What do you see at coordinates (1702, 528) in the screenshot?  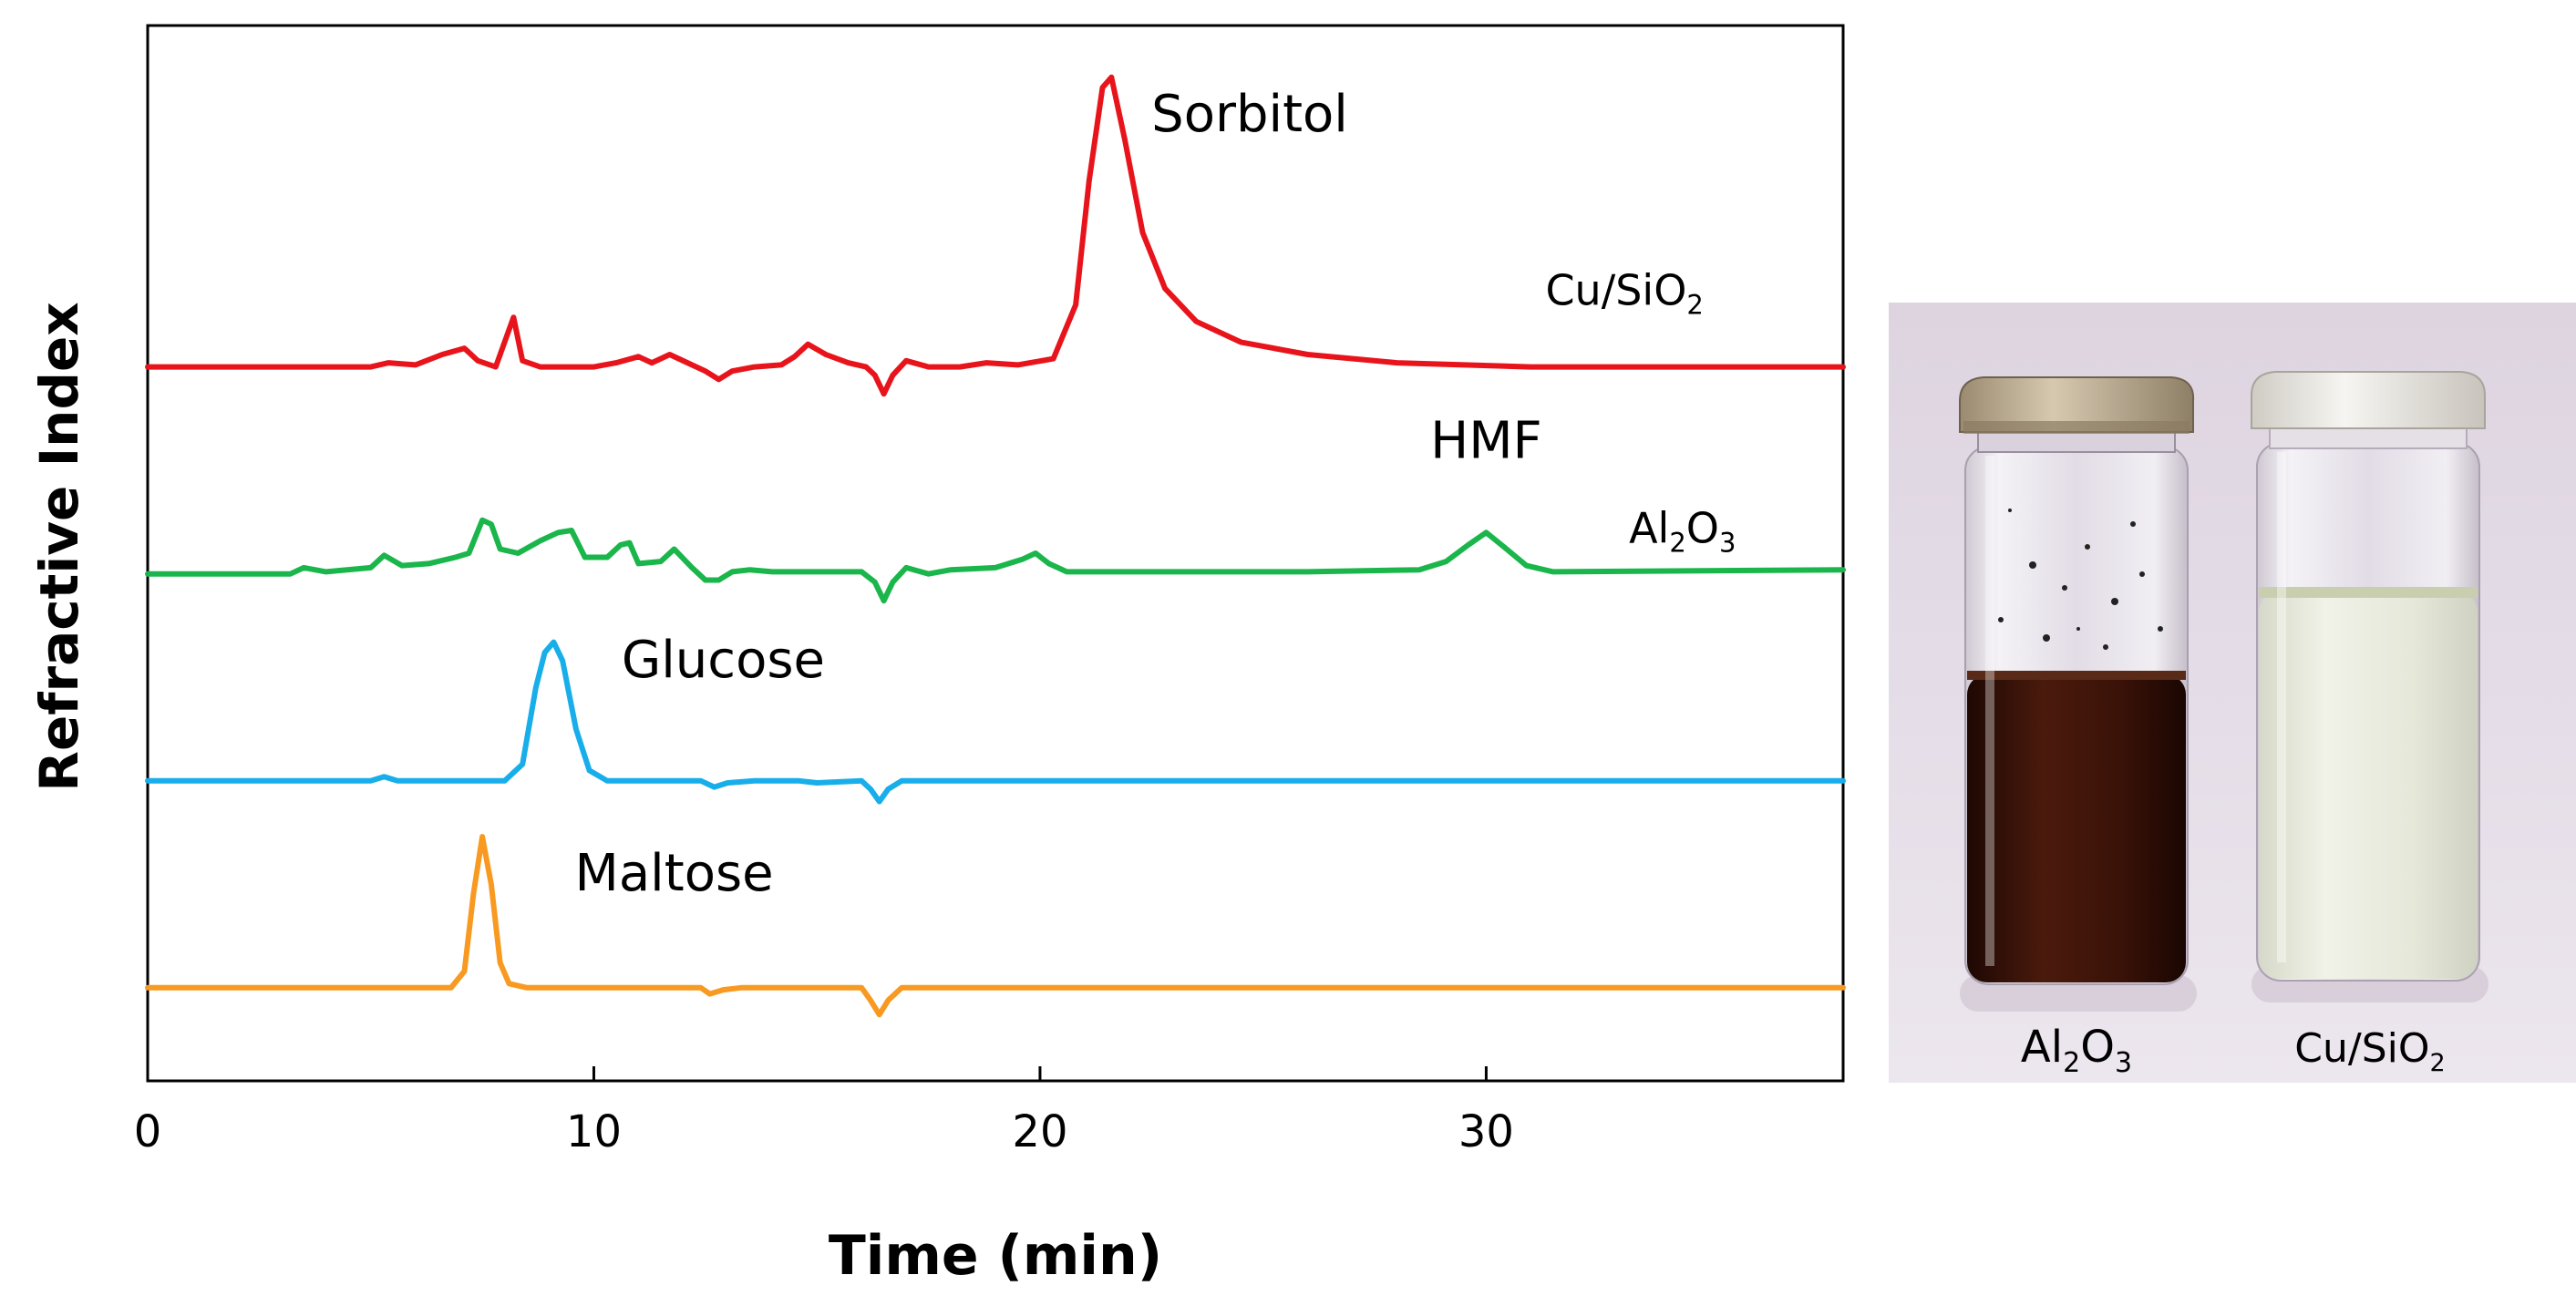 I see `series-label-al2o3-part: O` at bounding box center [1702, 528].